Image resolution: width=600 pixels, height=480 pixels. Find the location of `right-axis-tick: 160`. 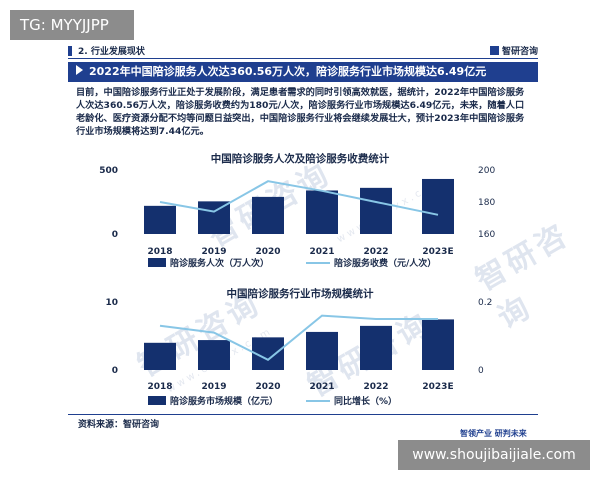

right-axis-tick: 160 is located at coordinates (486, 235).